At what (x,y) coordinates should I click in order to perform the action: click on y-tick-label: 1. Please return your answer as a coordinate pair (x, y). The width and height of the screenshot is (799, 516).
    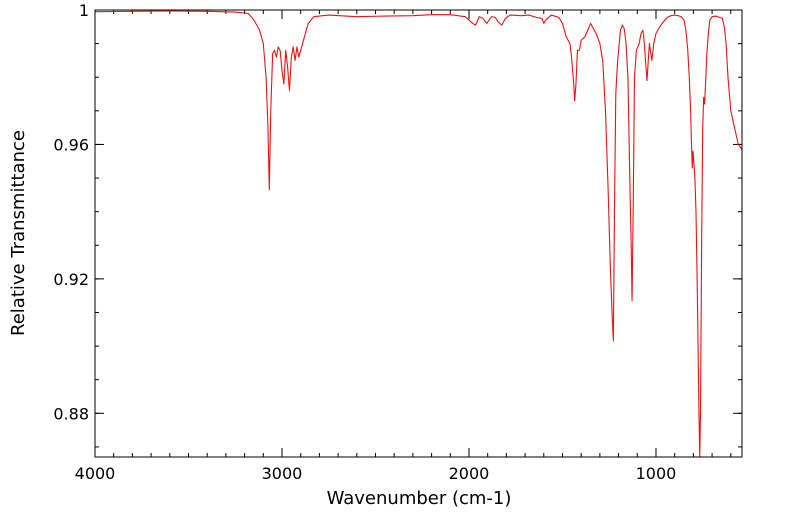
    Looking at the image, I should click on (84, 10).